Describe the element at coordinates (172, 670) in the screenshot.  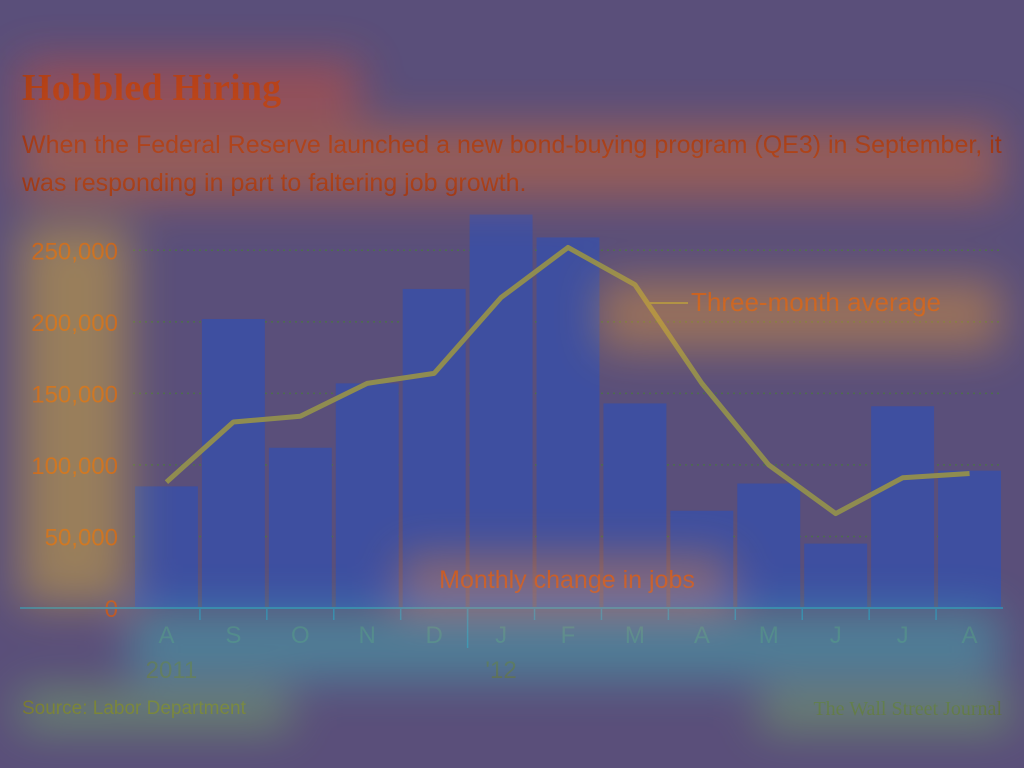
I see `year-label: 2011` at that location.